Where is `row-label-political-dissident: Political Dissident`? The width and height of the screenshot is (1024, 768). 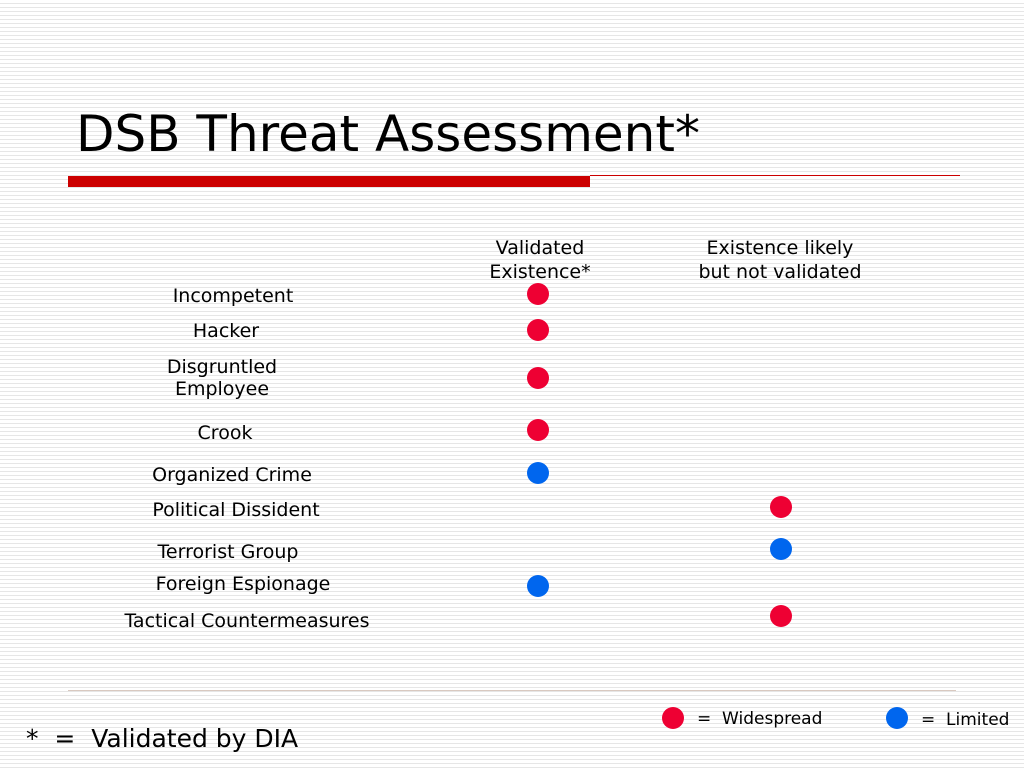
row-label-political-dissident: Political Dissident is located at coordinates (236, 510).